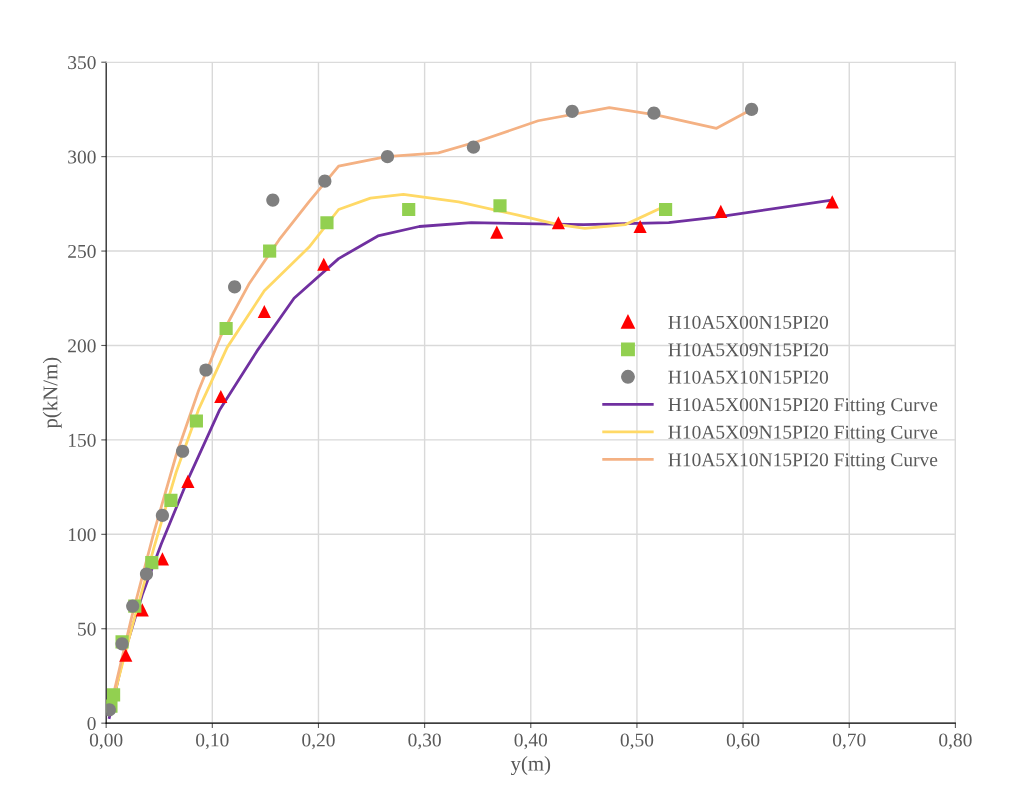 This screenshot has width=1011, height=808. Describe the element at coordinates (52, 393) in the screenshot. I see `y-axis-title: p(kN/m)` at that location.